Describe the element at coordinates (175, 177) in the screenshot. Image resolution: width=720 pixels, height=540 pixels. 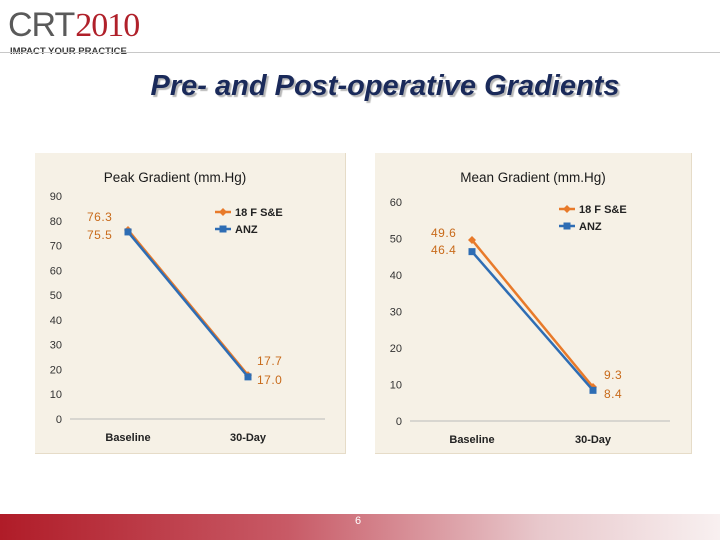
I see `chart-title: Peak Gradient (mm.Hg)` at that location.